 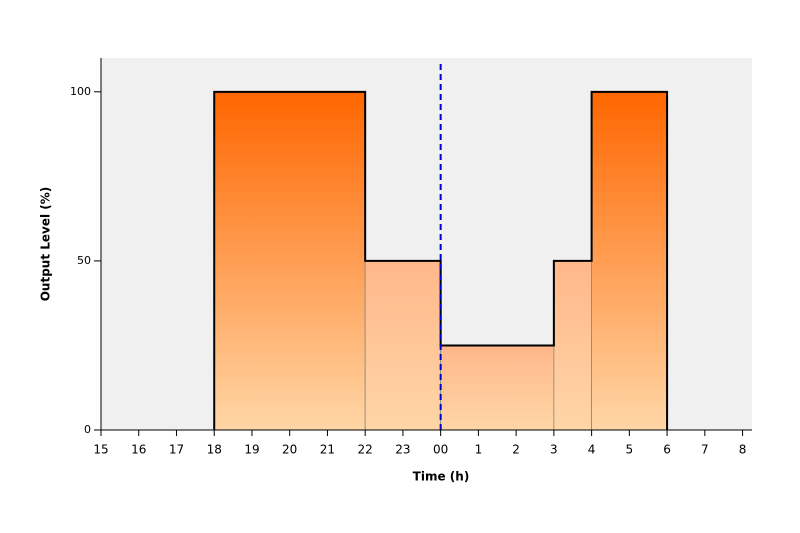 I want to click on x-tick-label: 23, so click(x=402, y=450).